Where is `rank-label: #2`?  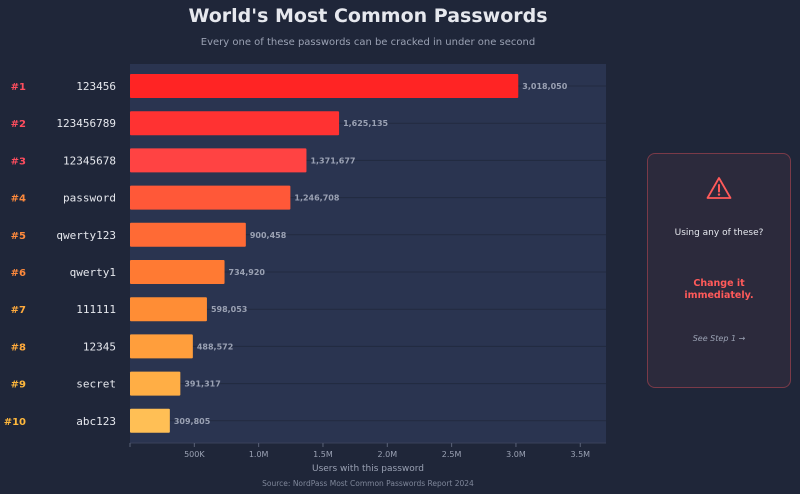 rank-label: #2 is located at coordinates (18, 124).